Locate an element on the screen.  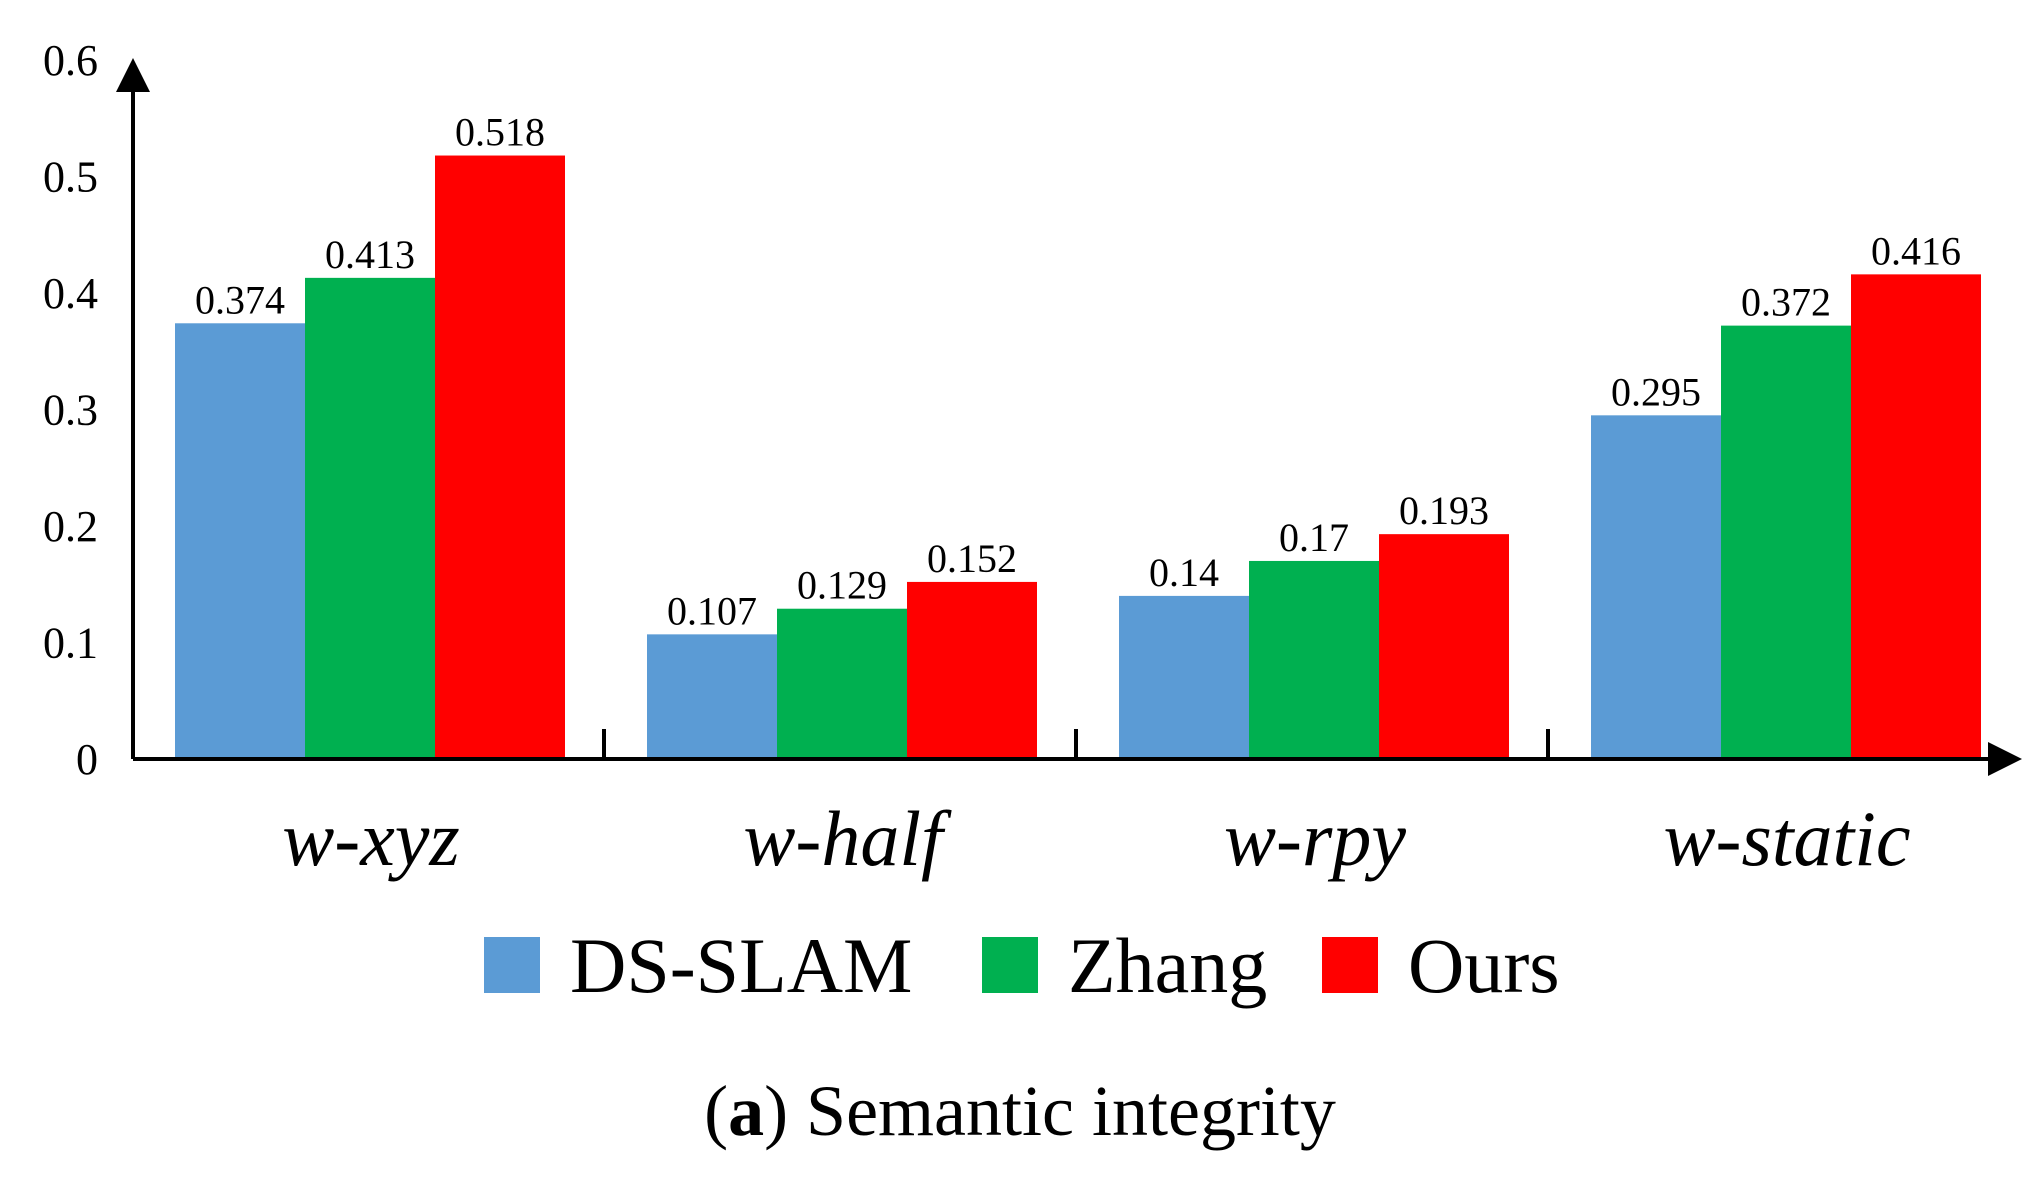
data-label: 0.129 is located at coordinates (842, 585).